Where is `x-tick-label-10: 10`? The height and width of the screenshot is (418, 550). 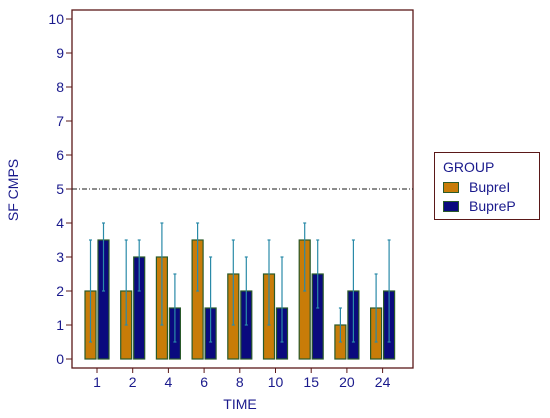 x-tick-label-10: 10 is located at coordinates (276, 382).